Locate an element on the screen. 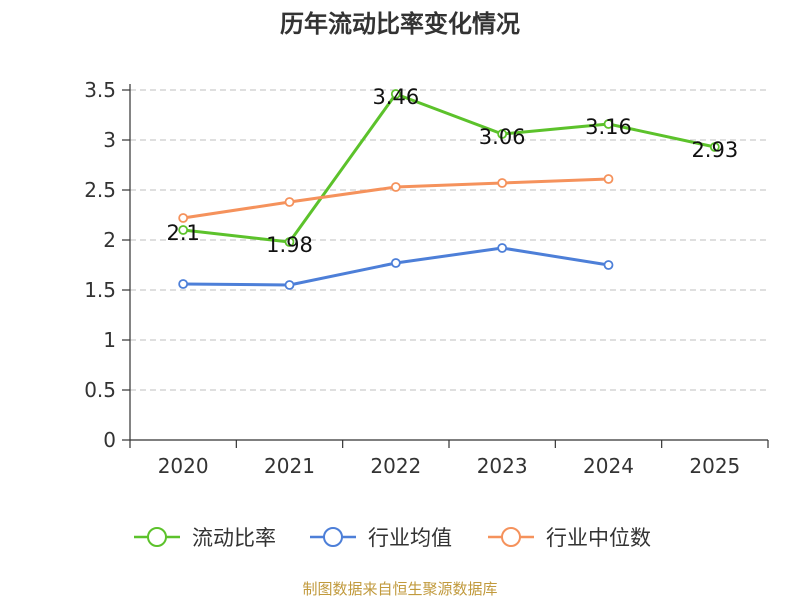 This screenshot has width=800, height=600. legend-item-0: 流动比率 is located at coordinates (205, 538).